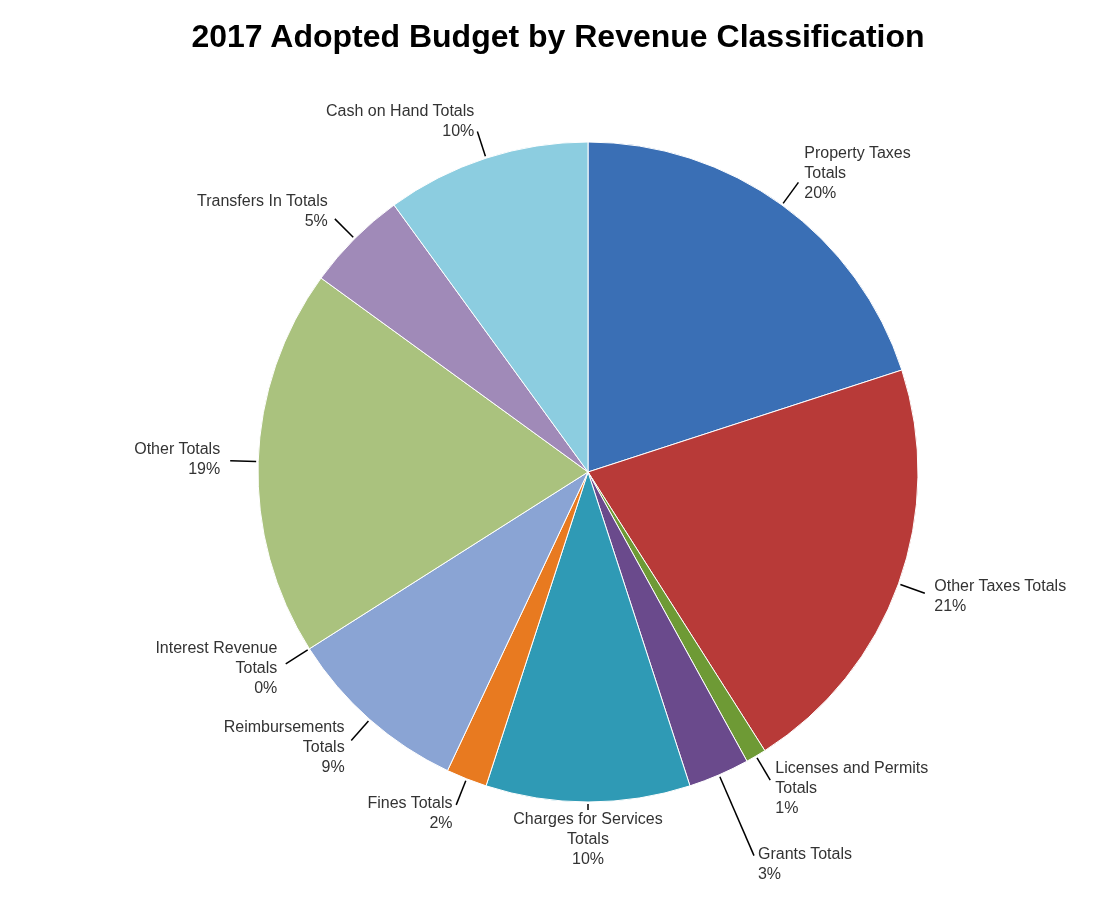 The width and height of the screenshot is (1120, 915). What do you see at coordinates (769, 874) in the screenshot?
I see `data-label: 3%` at bounding box center [769, 874].